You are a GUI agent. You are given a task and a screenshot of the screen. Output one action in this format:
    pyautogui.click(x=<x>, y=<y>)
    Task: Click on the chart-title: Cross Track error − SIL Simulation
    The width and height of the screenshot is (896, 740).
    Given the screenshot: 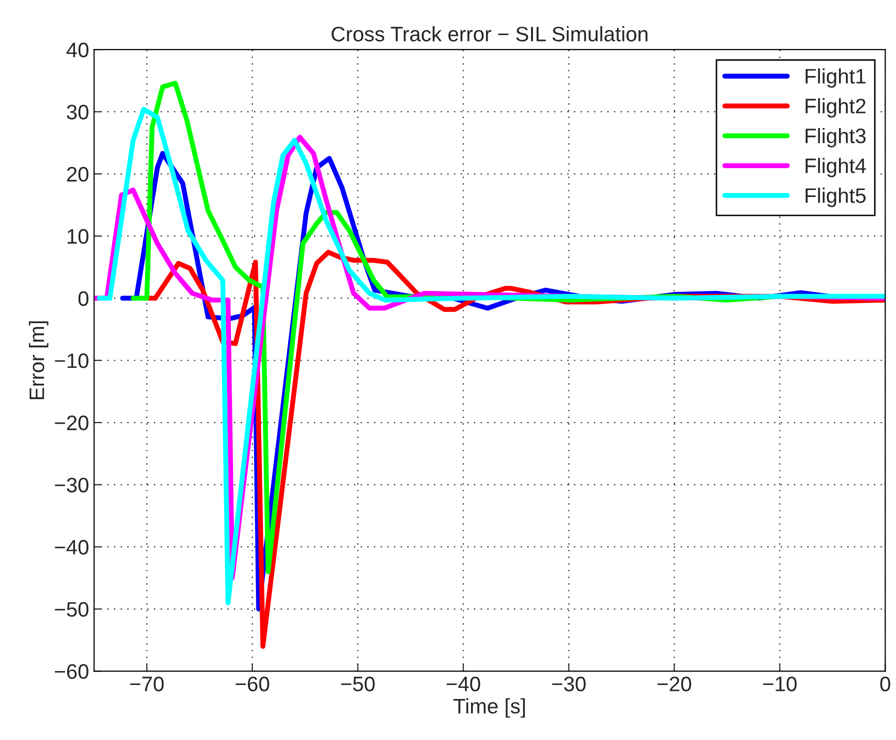 What is the action you would take?
    pyautogui.click(x=490, y=34)
    